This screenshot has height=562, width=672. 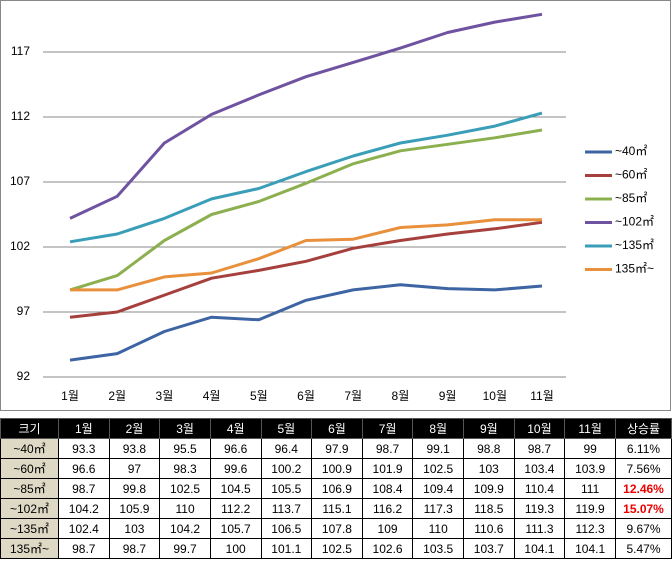 I want to click on table-cell: 7월, so click(x=387, y=428).